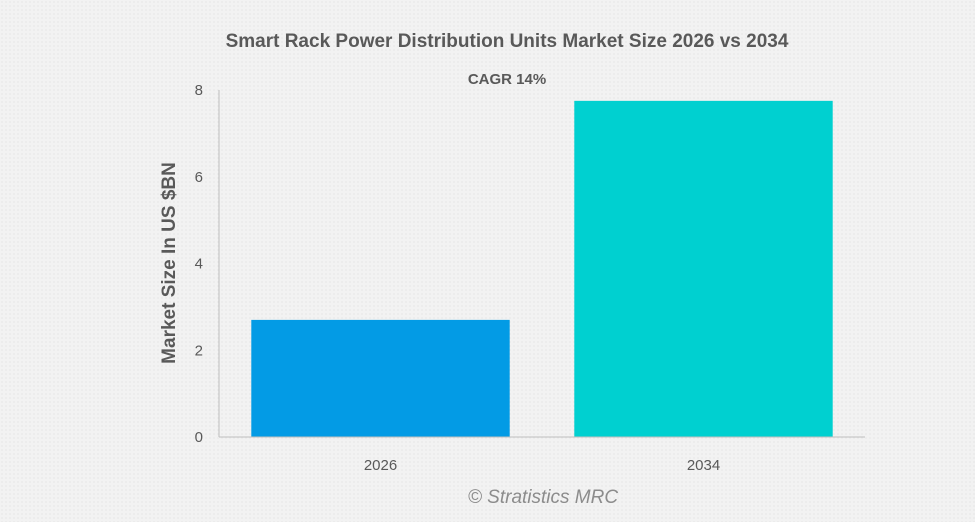 This screenshot has height=522, width=975. I want to click on watermark: © Stratistics MRC, so click(543, 497).